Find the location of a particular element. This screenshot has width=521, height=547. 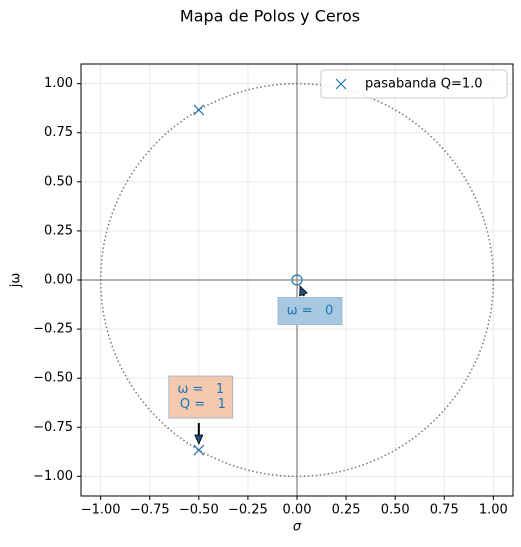

annotation-text: ω = 0 is located at coordinates (310, 311).